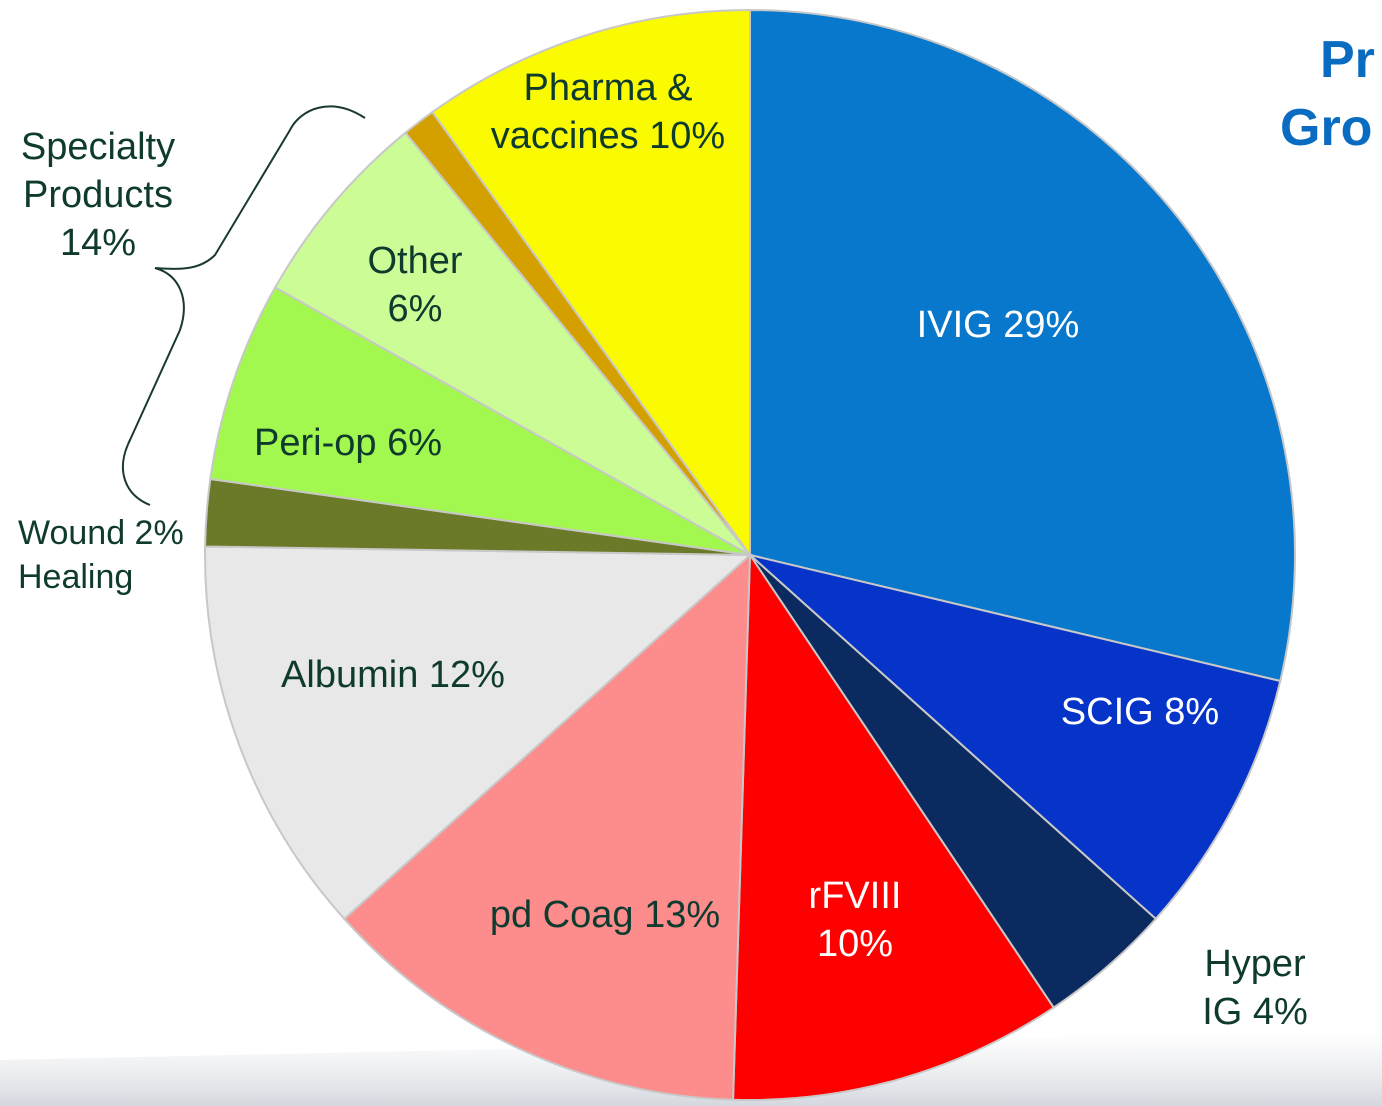 This screenshot has height=1106, width=1382. Describe the element at coordinates (1140, 712) in the screenshot. I see `slice-label: SCIG 8%` at that location.